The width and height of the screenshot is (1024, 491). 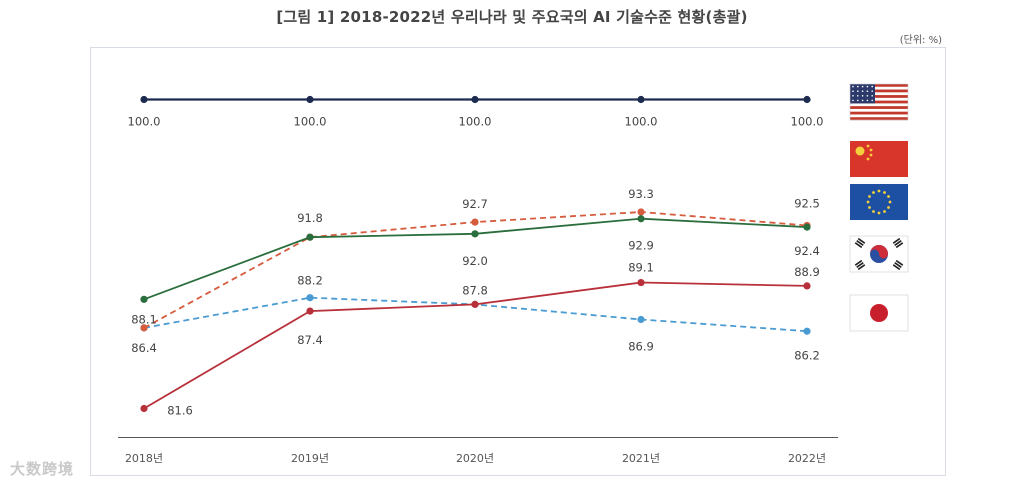 What do you see at coordinates (310, 218) in the screenshot?
I see `data-label-eu: 91.8` at bounding box center [310, 218].